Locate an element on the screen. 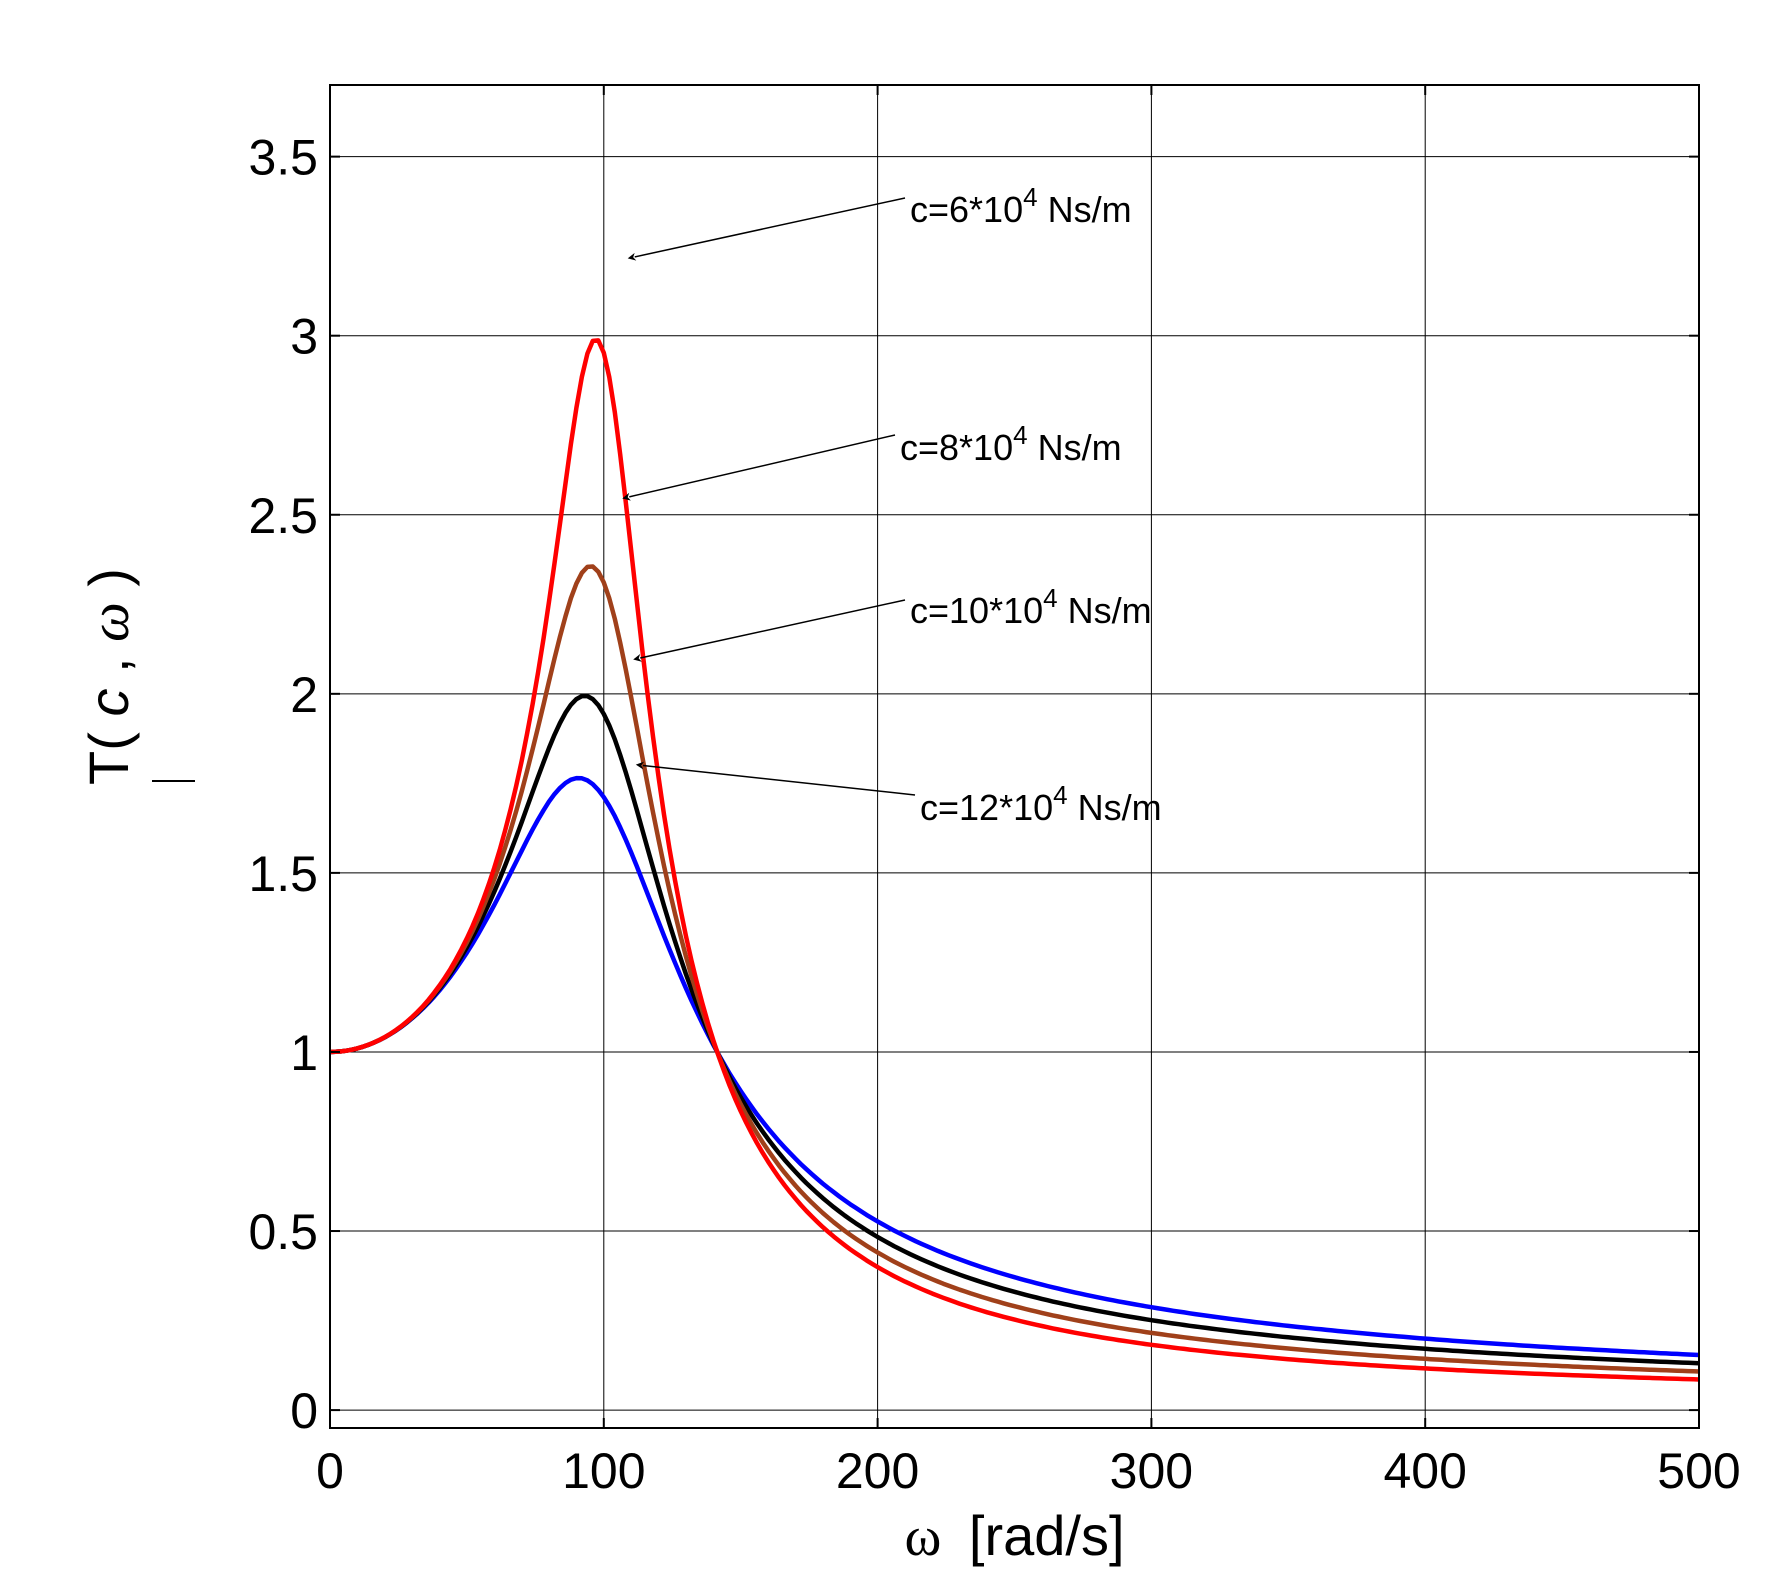 The image size is (1791, 1594). x-tick-label: 300 is located at coordinates (1151, 1471).